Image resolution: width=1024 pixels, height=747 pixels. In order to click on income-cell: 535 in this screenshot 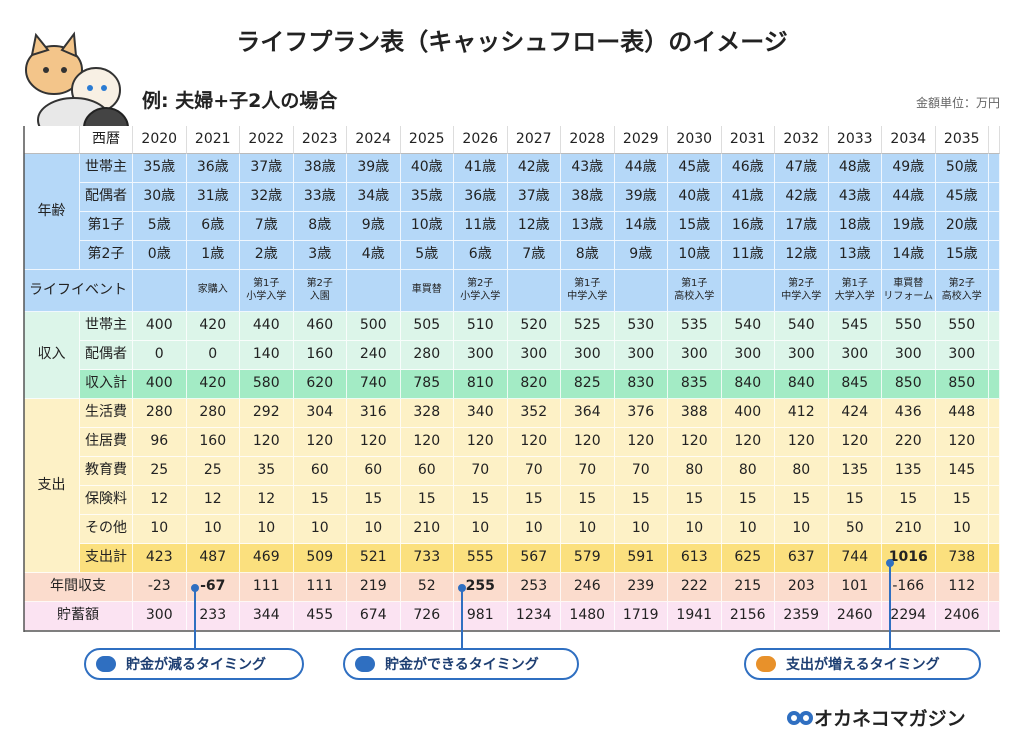, I will do `click(695, 326)`.